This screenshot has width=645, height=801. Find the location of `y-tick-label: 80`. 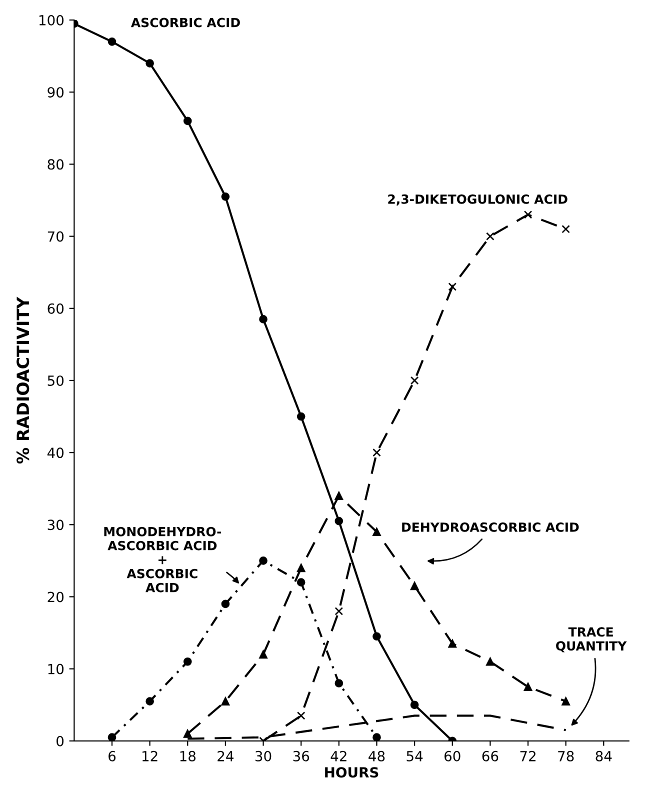

y-tick-label: 80 is located at coordinates (56, 164).